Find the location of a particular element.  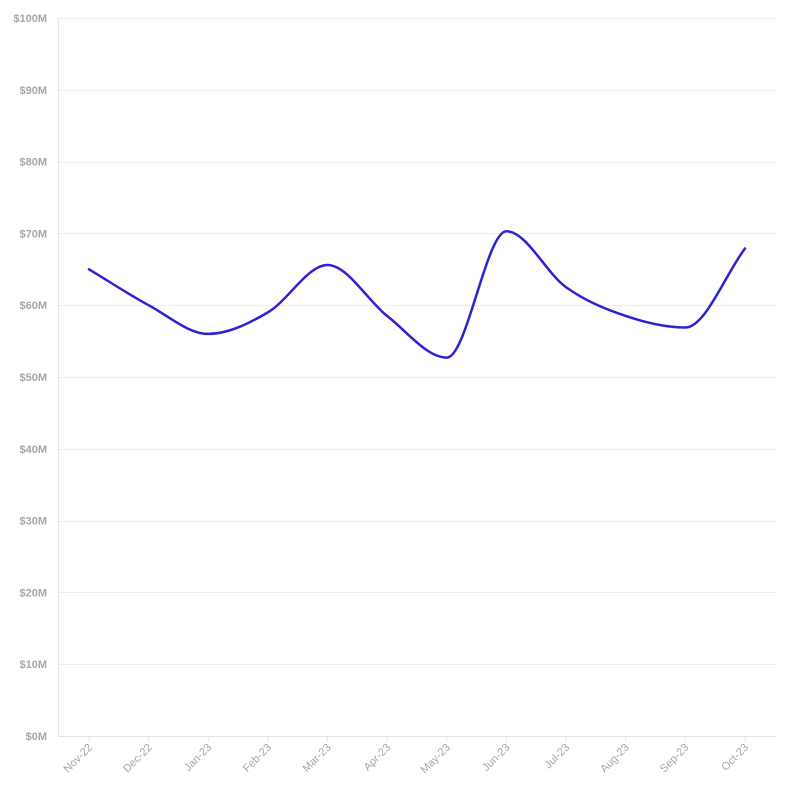

y-tick-label: $20M is located at coordinates (33, 593).